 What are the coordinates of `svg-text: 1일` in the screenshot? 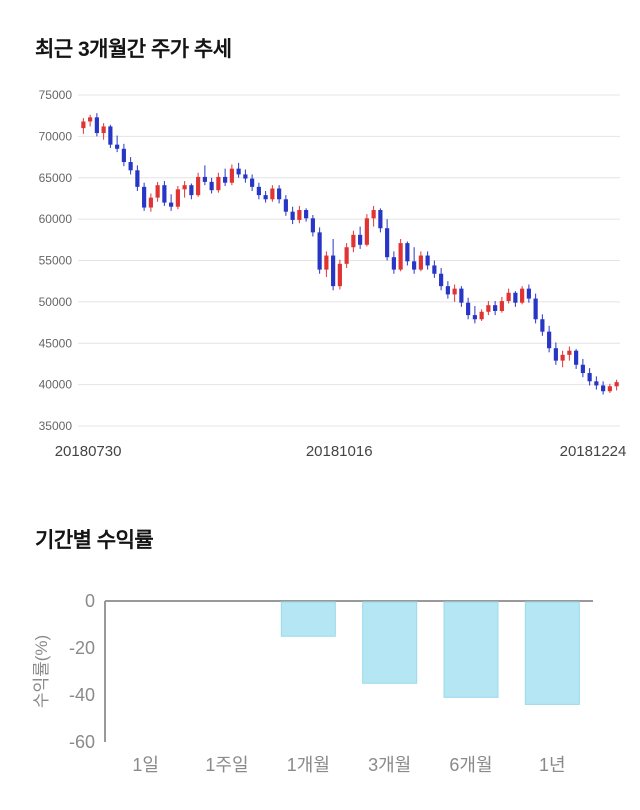 It's located at (145, 765).